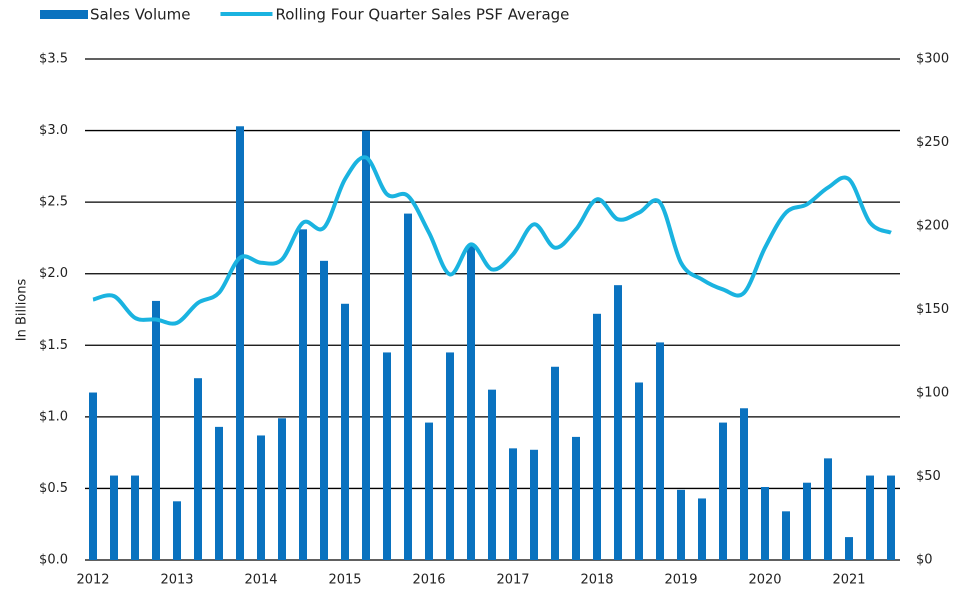  What do you see at coordinates (53, 488) in the screenshot?
I see `y-tick-label: $0.5` at bounding box center [53, 488].